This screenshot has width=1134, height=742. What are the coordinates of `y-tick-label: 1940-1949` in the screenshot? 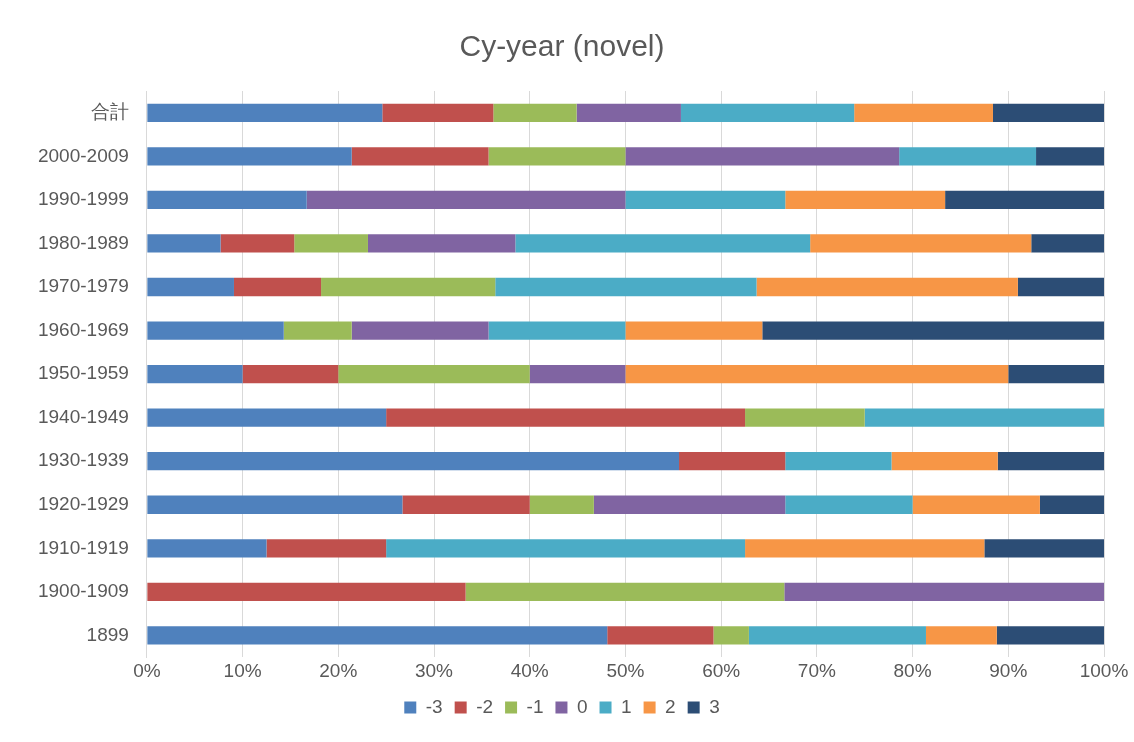 It's located at (83, 416).